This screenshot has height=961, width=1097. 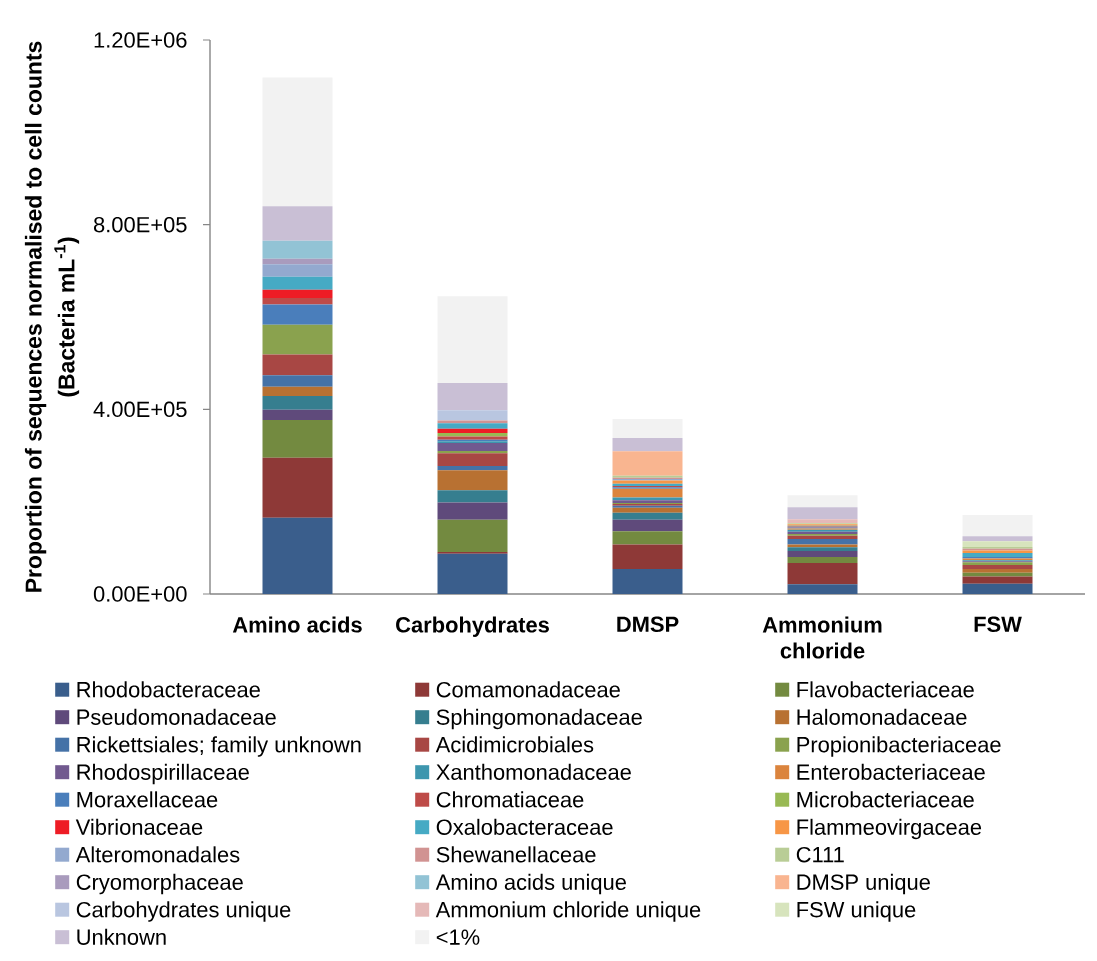 What do you see at coordinates (163, 774) in the screenshot?
I see `legend-label: Rhodospirillaceae` at bounding box center [163, 774].